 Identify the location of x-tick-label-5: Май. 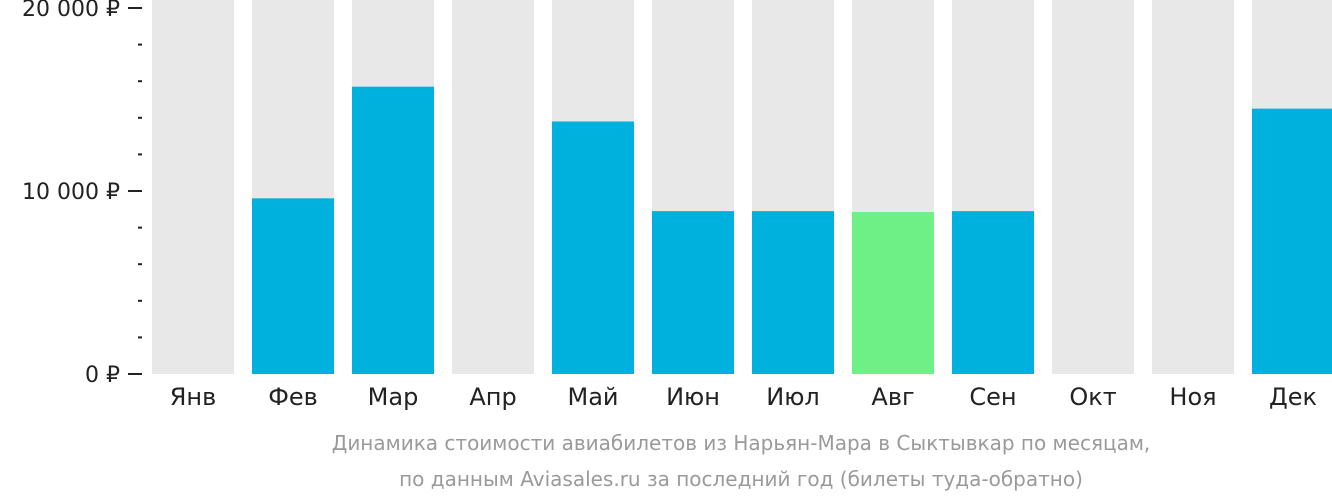
(592, 397).